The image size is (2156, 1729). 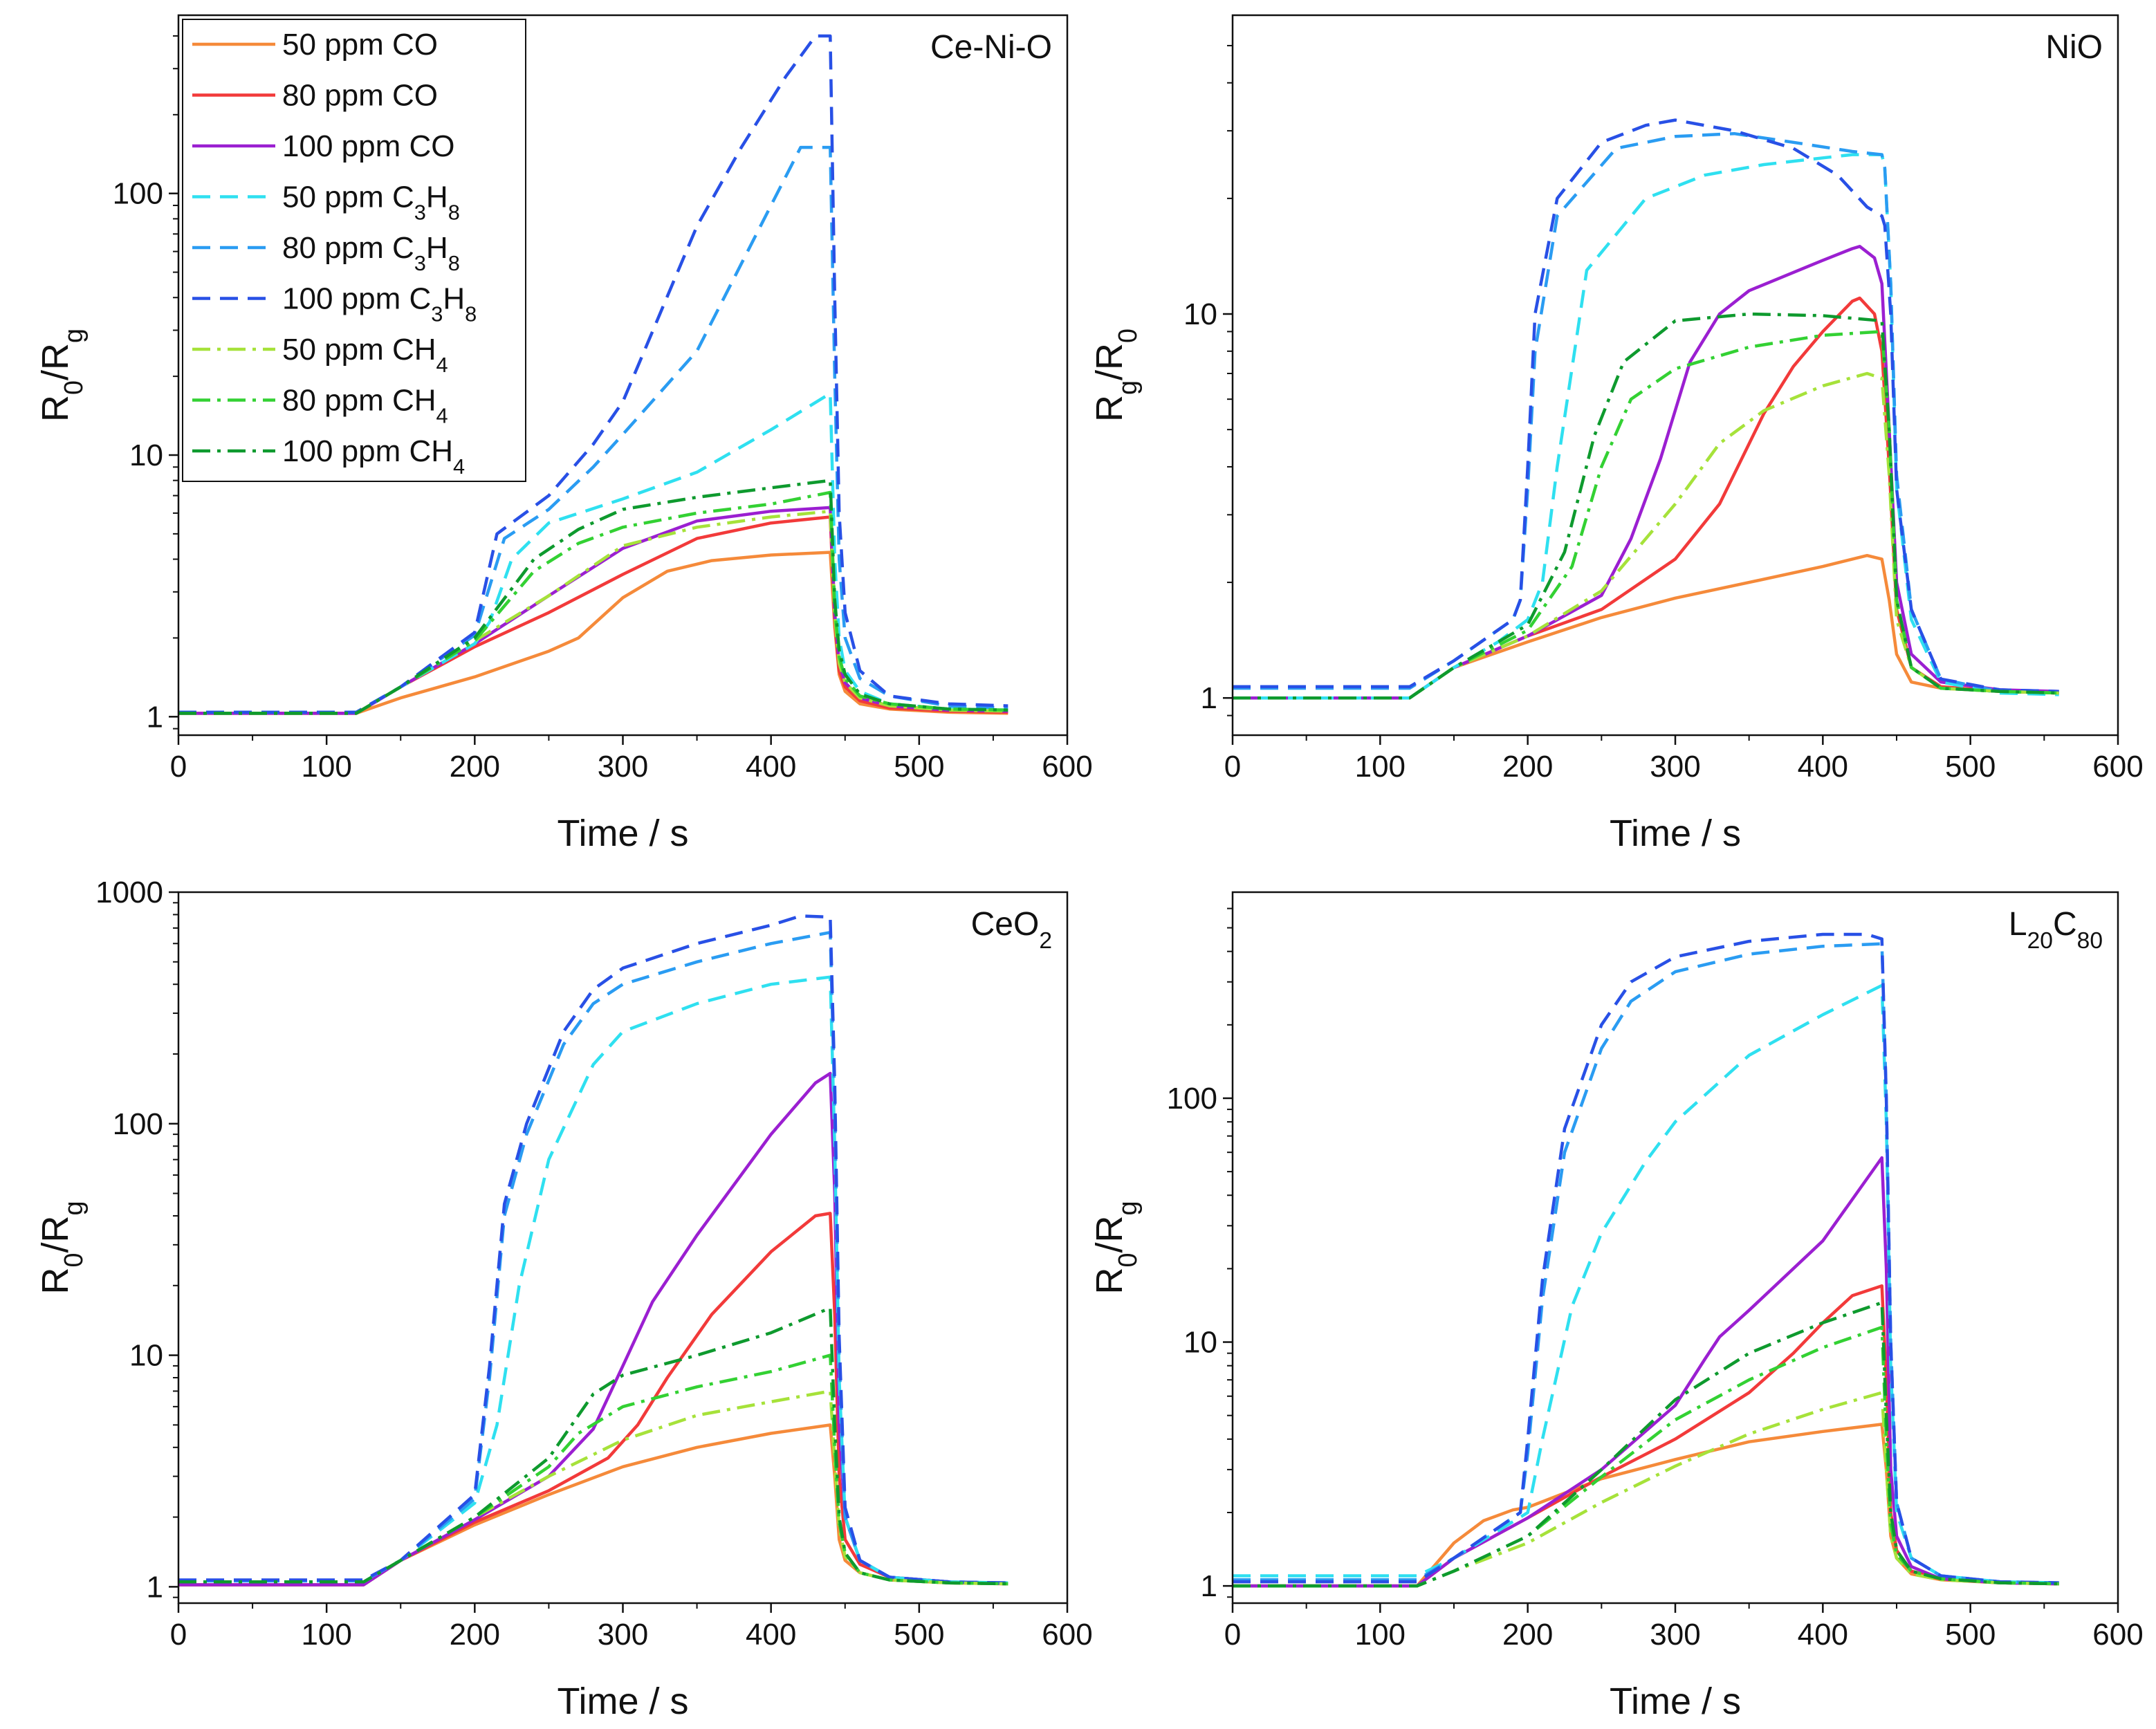 I want to click on legend-label: 50 ppm C3H8, so click(x=371, y=203).